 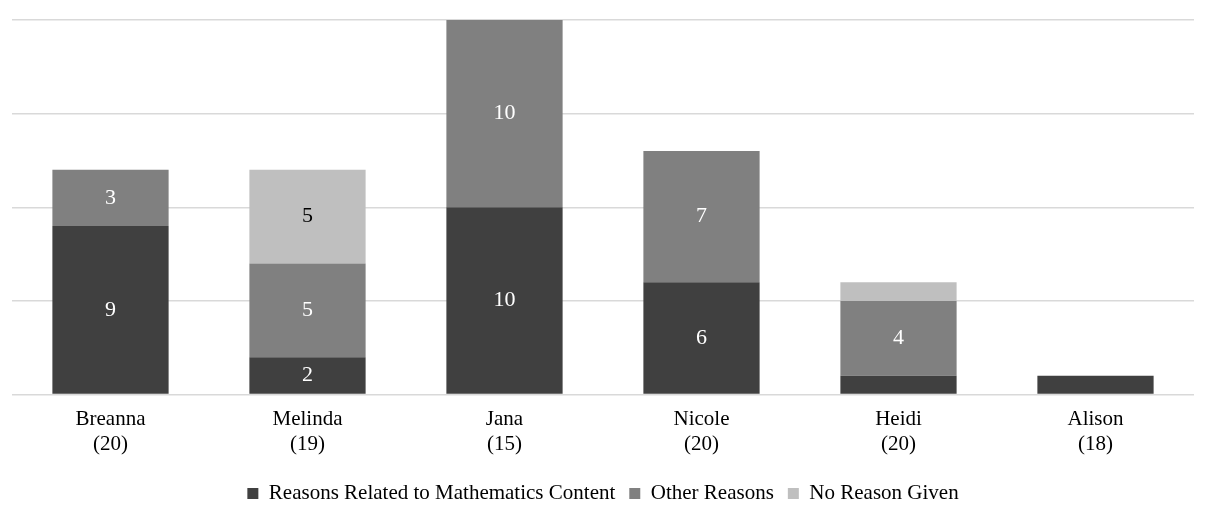 I want to click on data-label: 9, so click(x=110, y=308).